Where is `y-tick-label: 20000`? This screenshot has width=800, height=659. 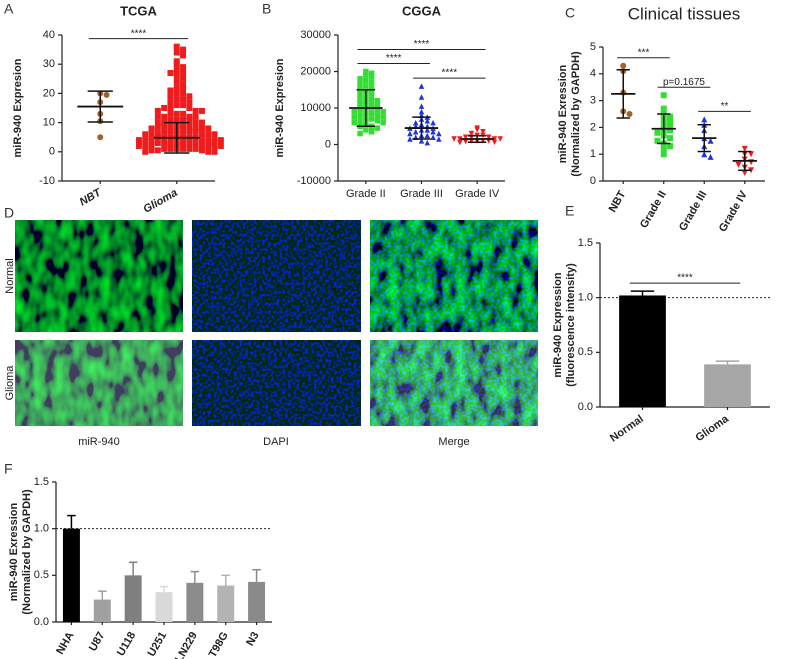 y-tick-label: 20000 is located at coordinates (315, 71).